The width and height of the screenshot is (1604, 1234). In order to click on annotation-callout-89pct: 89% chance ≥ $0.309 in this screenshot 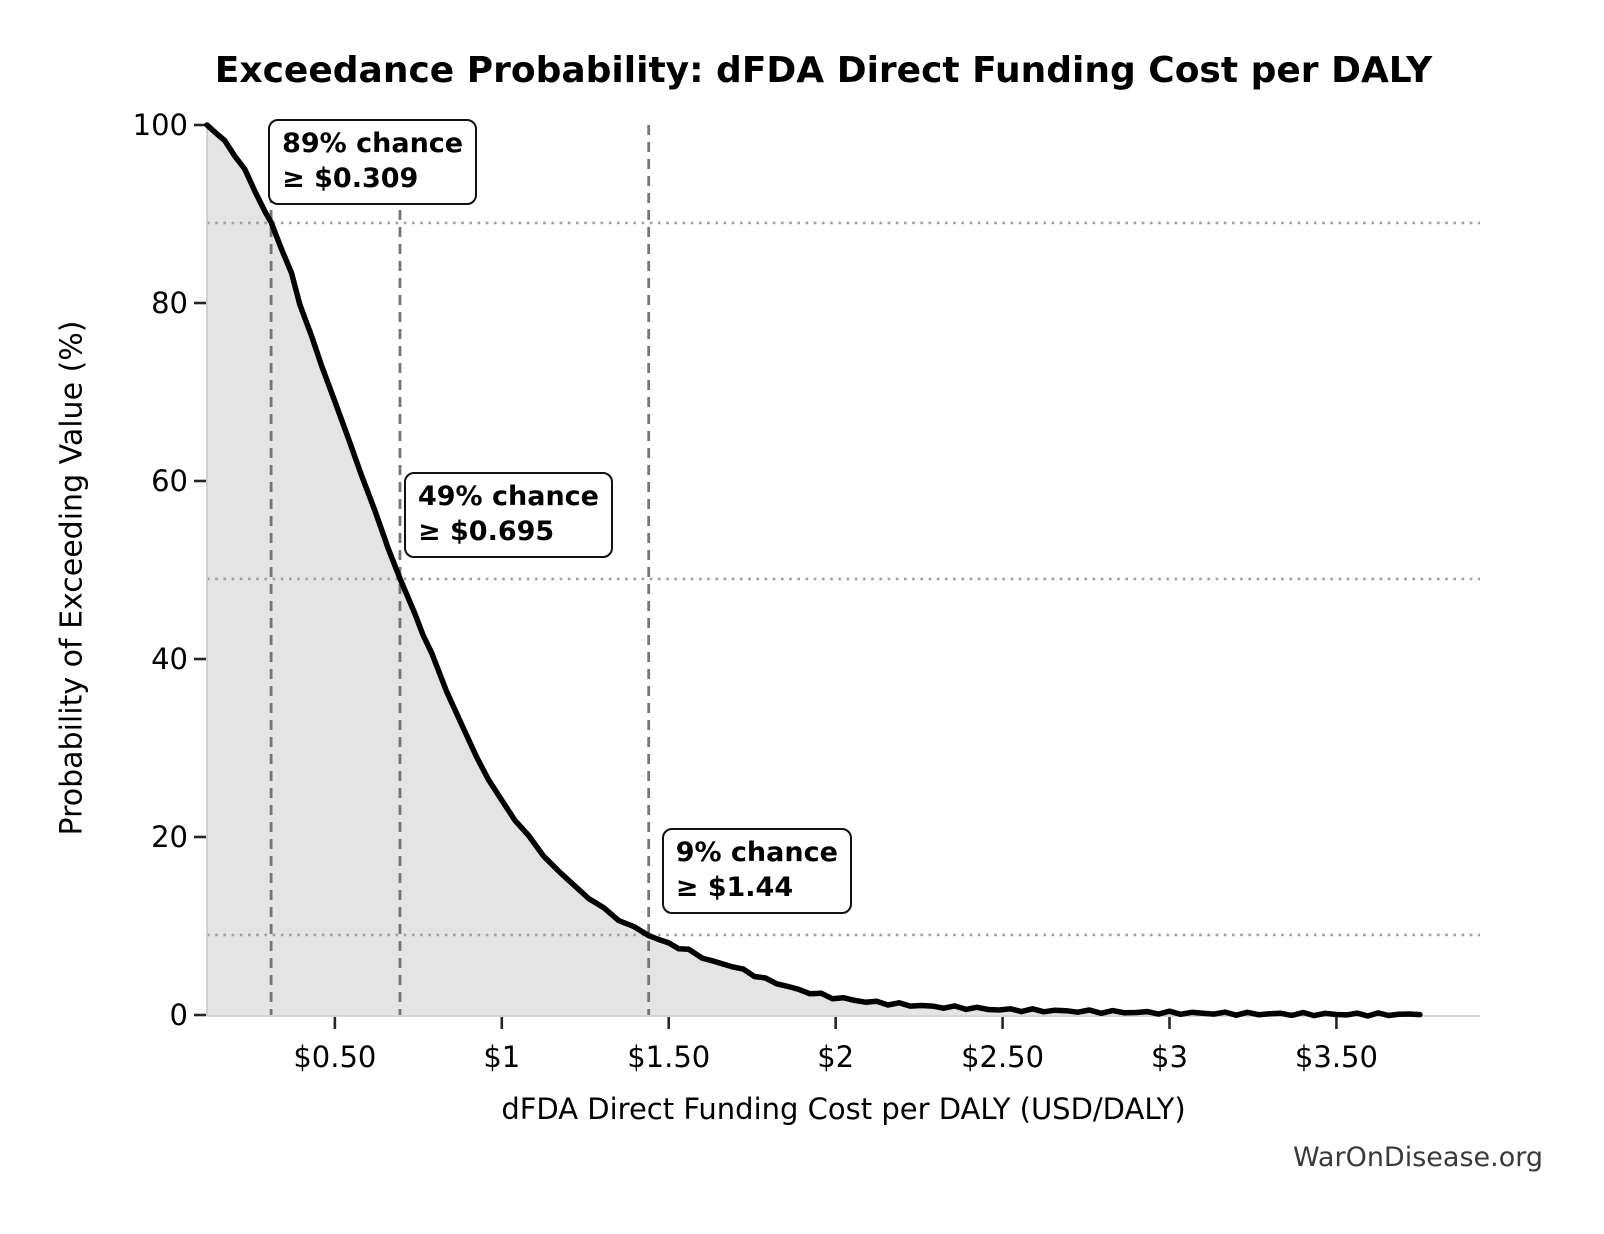, I will do `click(373, 162)`.